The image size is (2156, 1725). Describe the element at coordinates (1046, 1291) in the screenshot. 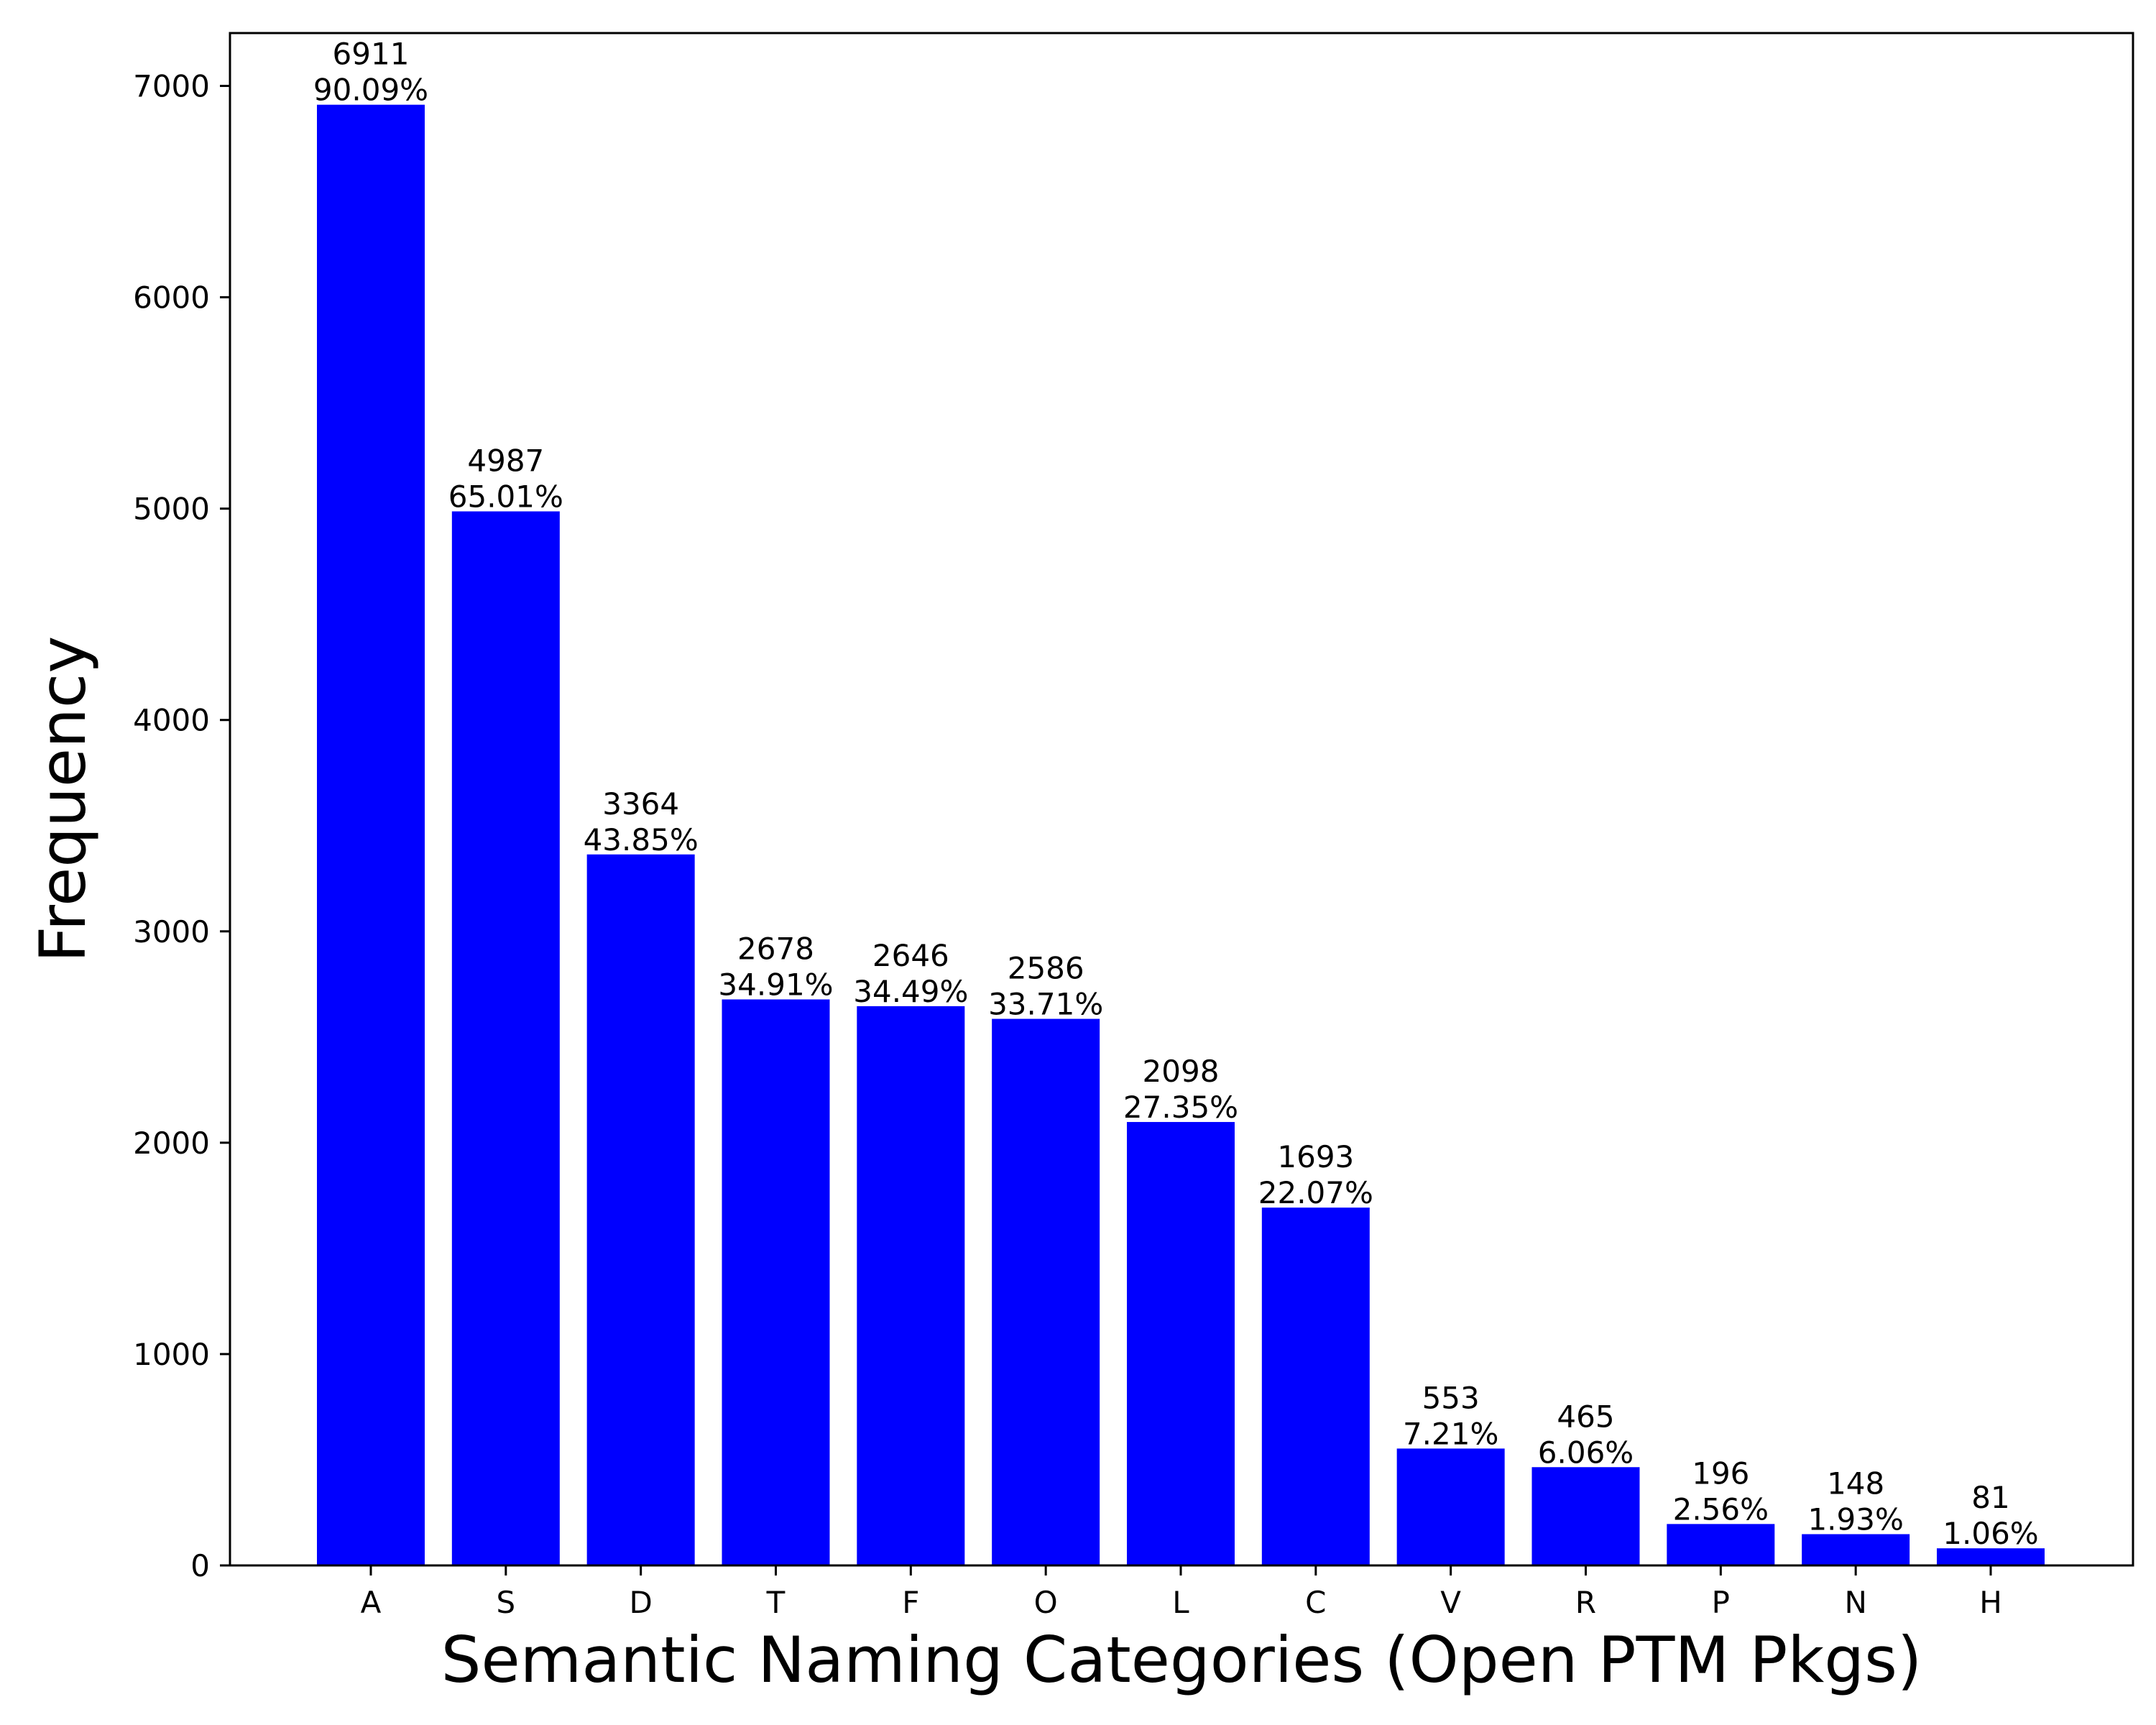

I see `bar-O` at that location.